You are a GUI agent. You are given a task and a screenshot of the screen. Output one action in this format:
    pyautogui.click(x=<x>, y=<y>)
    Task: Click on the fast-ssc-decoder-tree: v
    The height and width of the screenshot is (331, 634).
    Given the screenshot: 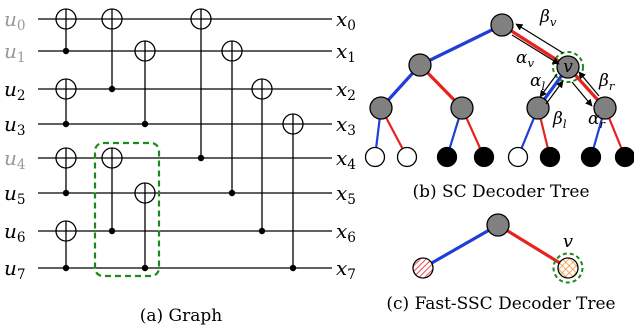 What is the action you would take?
    pyautogui.click(x=498, y=248)
    